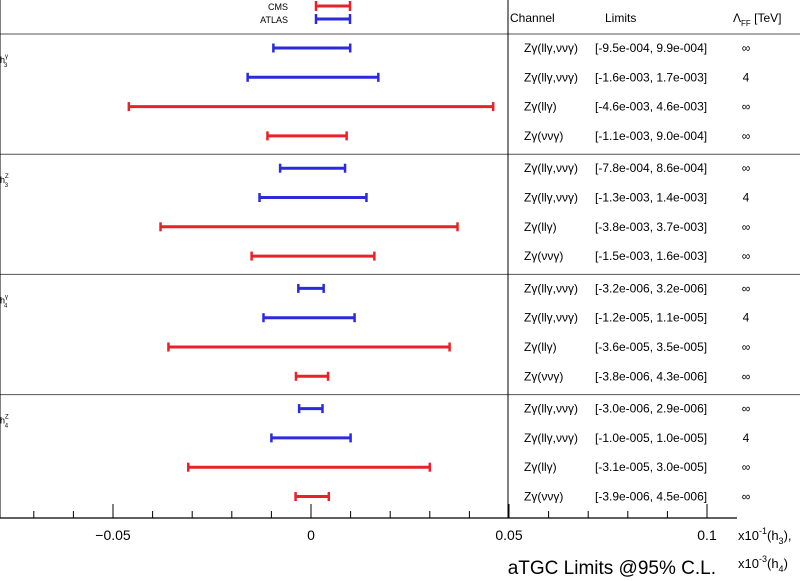 The width and height of the screenshot is (800, 581). Describe the element at coordinates (4, 422) in the screenshot. I see `group-label-3: hZ 4` at that location.